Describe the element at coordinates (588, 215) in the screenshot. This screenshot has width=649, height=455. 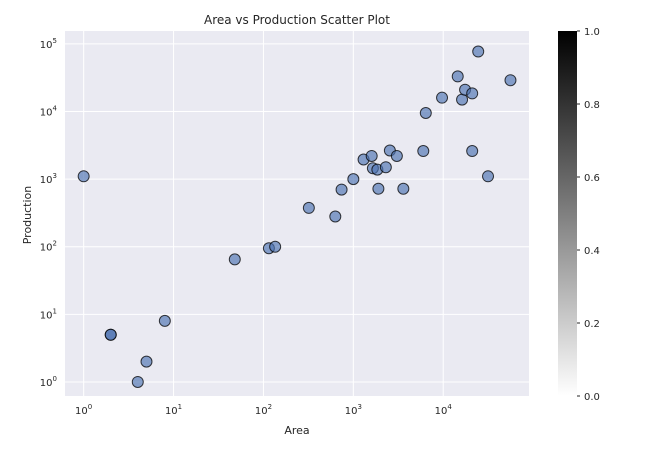
I see `colorbar-ticks: 0.0 0.2 0.4 0.6 0.8 1.0` at that location.